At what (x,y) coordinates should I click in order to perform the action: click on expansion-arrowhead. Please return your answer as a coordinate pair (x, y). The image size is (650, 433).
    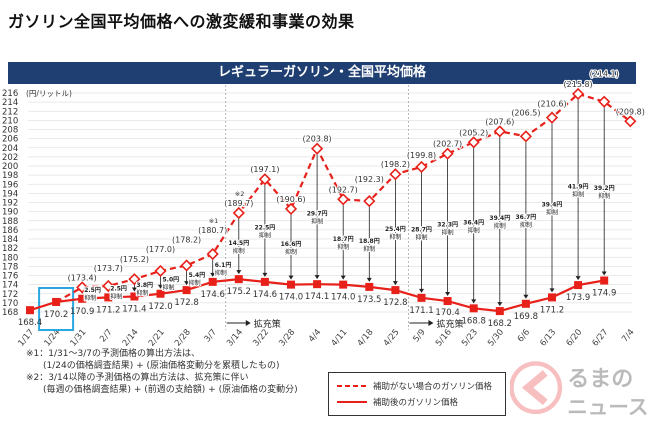
    Looking at the image, I should click on (248, 323).